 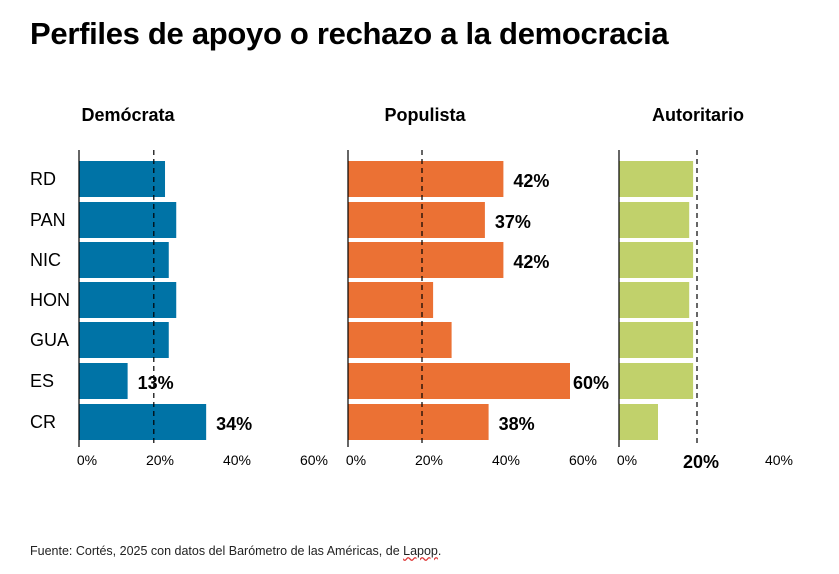 I want to click on source-link: Lapop, so click(x=420, y=551).